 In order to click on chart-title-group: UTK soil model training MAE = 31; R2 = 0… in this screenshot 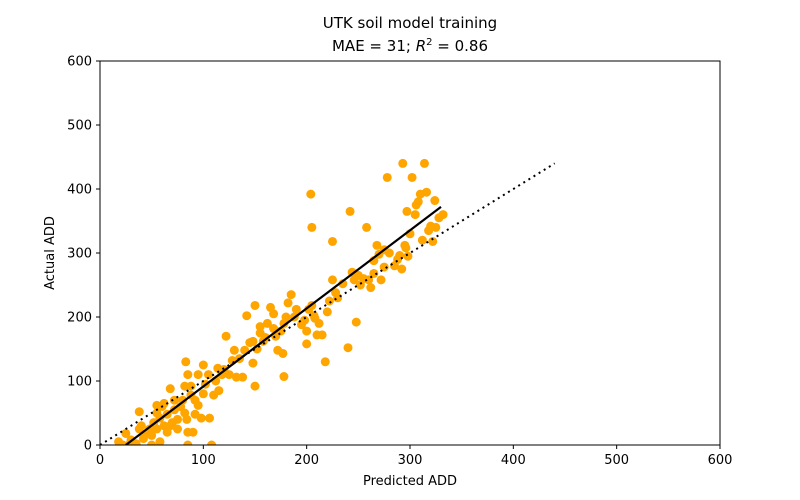, I will do `click(410, 34)`.